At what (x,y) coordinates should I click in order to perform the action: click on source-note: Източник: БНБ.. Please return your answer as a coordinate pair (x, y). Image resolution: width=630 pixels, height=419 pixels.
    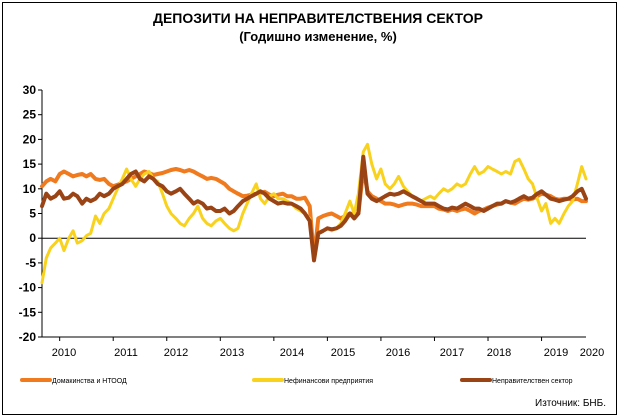
    Looking at the image, I should click on (570, 403).